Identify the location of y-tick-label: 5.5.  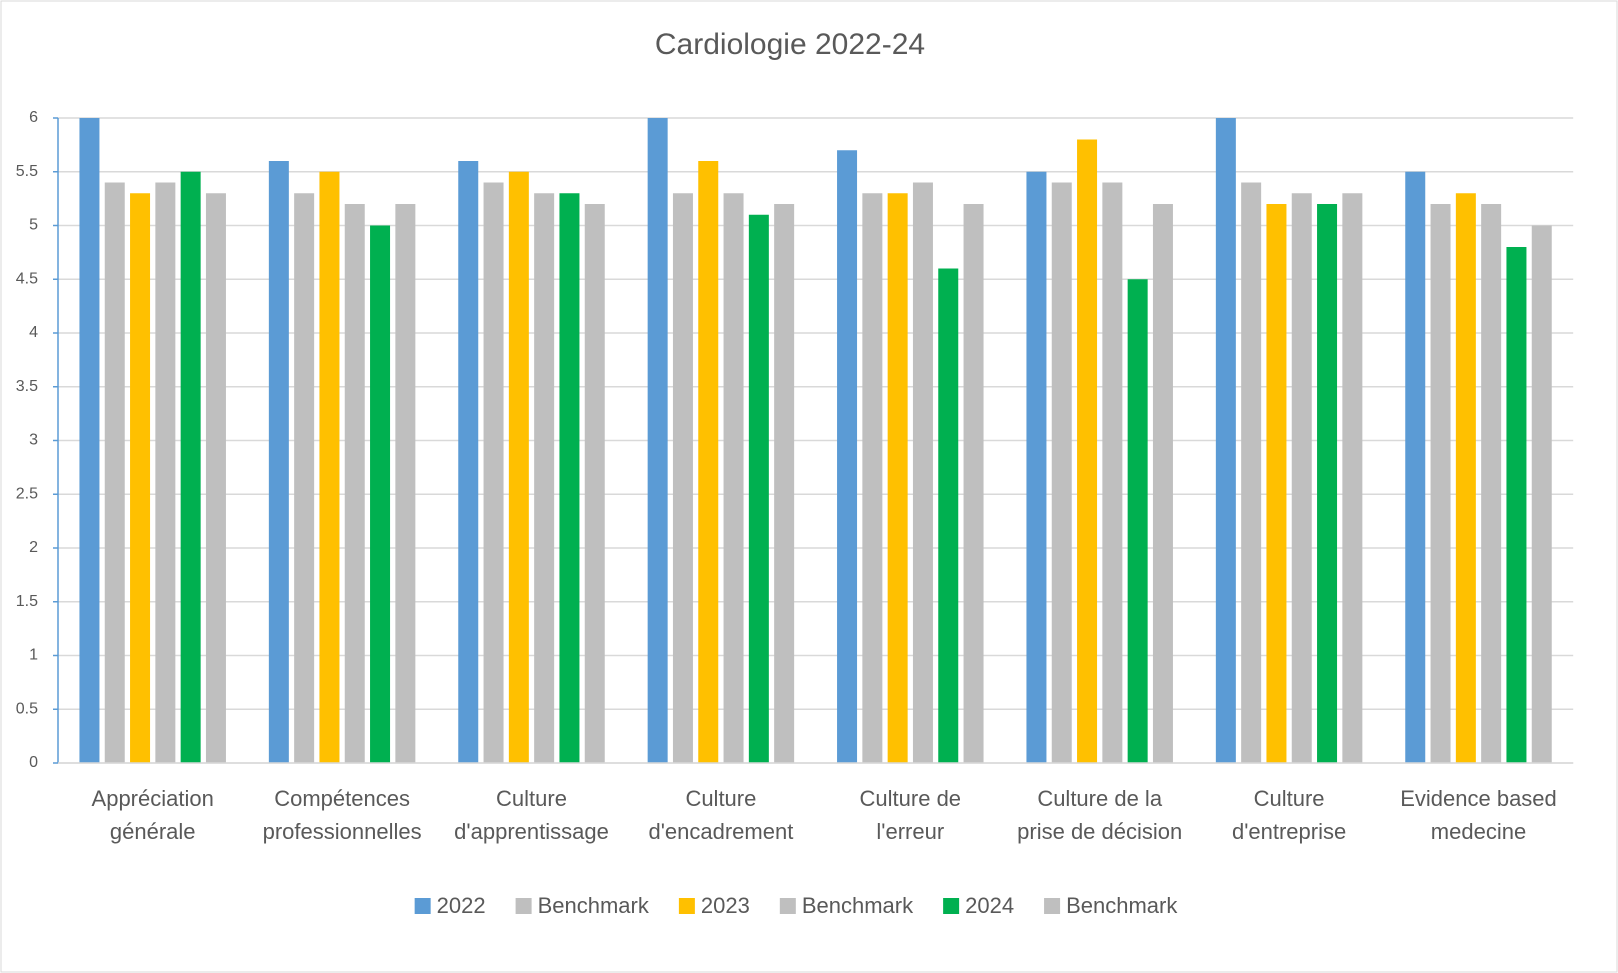
(27, 171).